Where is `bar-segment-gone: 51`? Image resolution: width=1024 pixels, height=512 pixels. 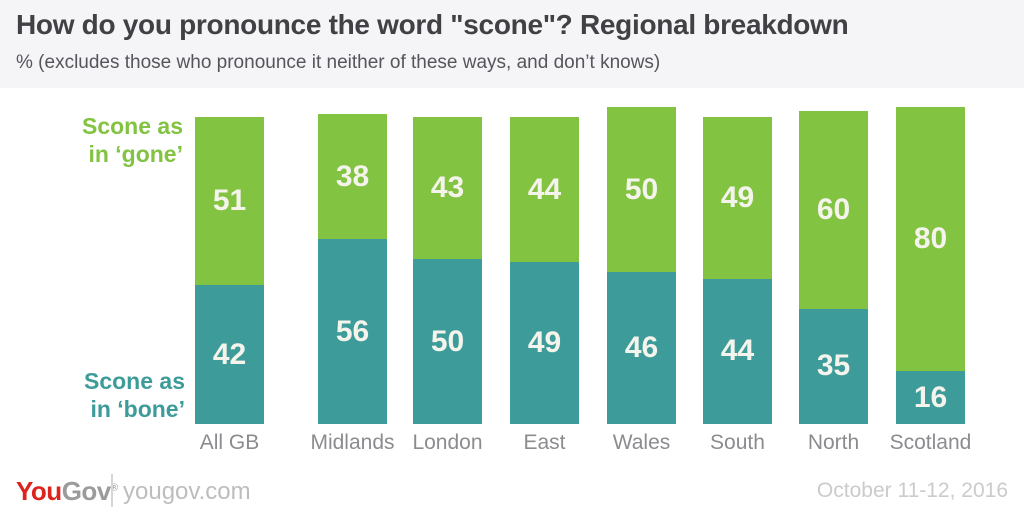 bar-segment-gone: 51 is located at coordinates (229, 201).